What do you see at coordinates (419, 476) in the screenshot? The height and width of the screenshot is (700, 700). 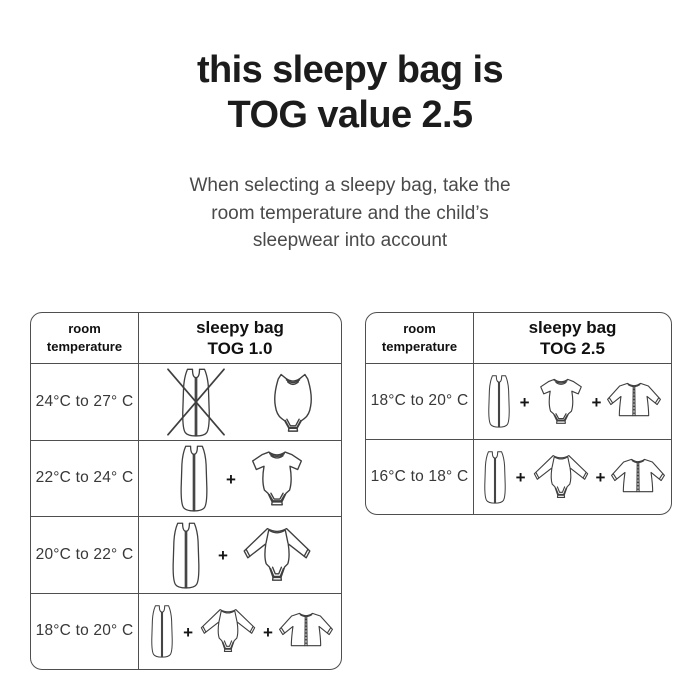 I see `temperature-cell: 16°C to 18° C` at bounding box center [419, 476].